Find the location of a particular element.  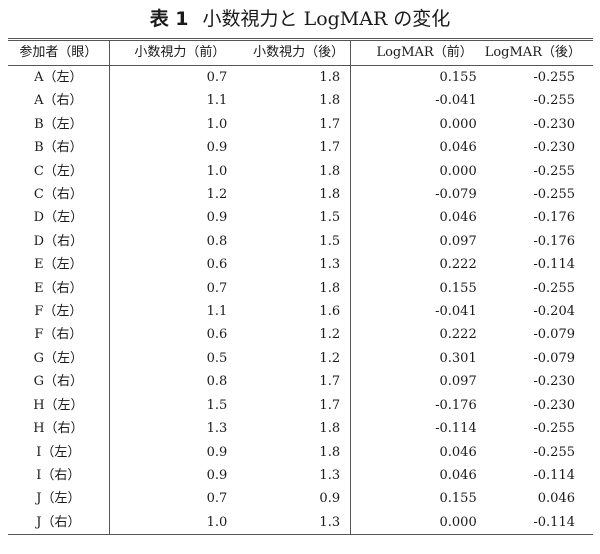

logmar-after-cell: 0.046 is located at coordinates (556, 499).